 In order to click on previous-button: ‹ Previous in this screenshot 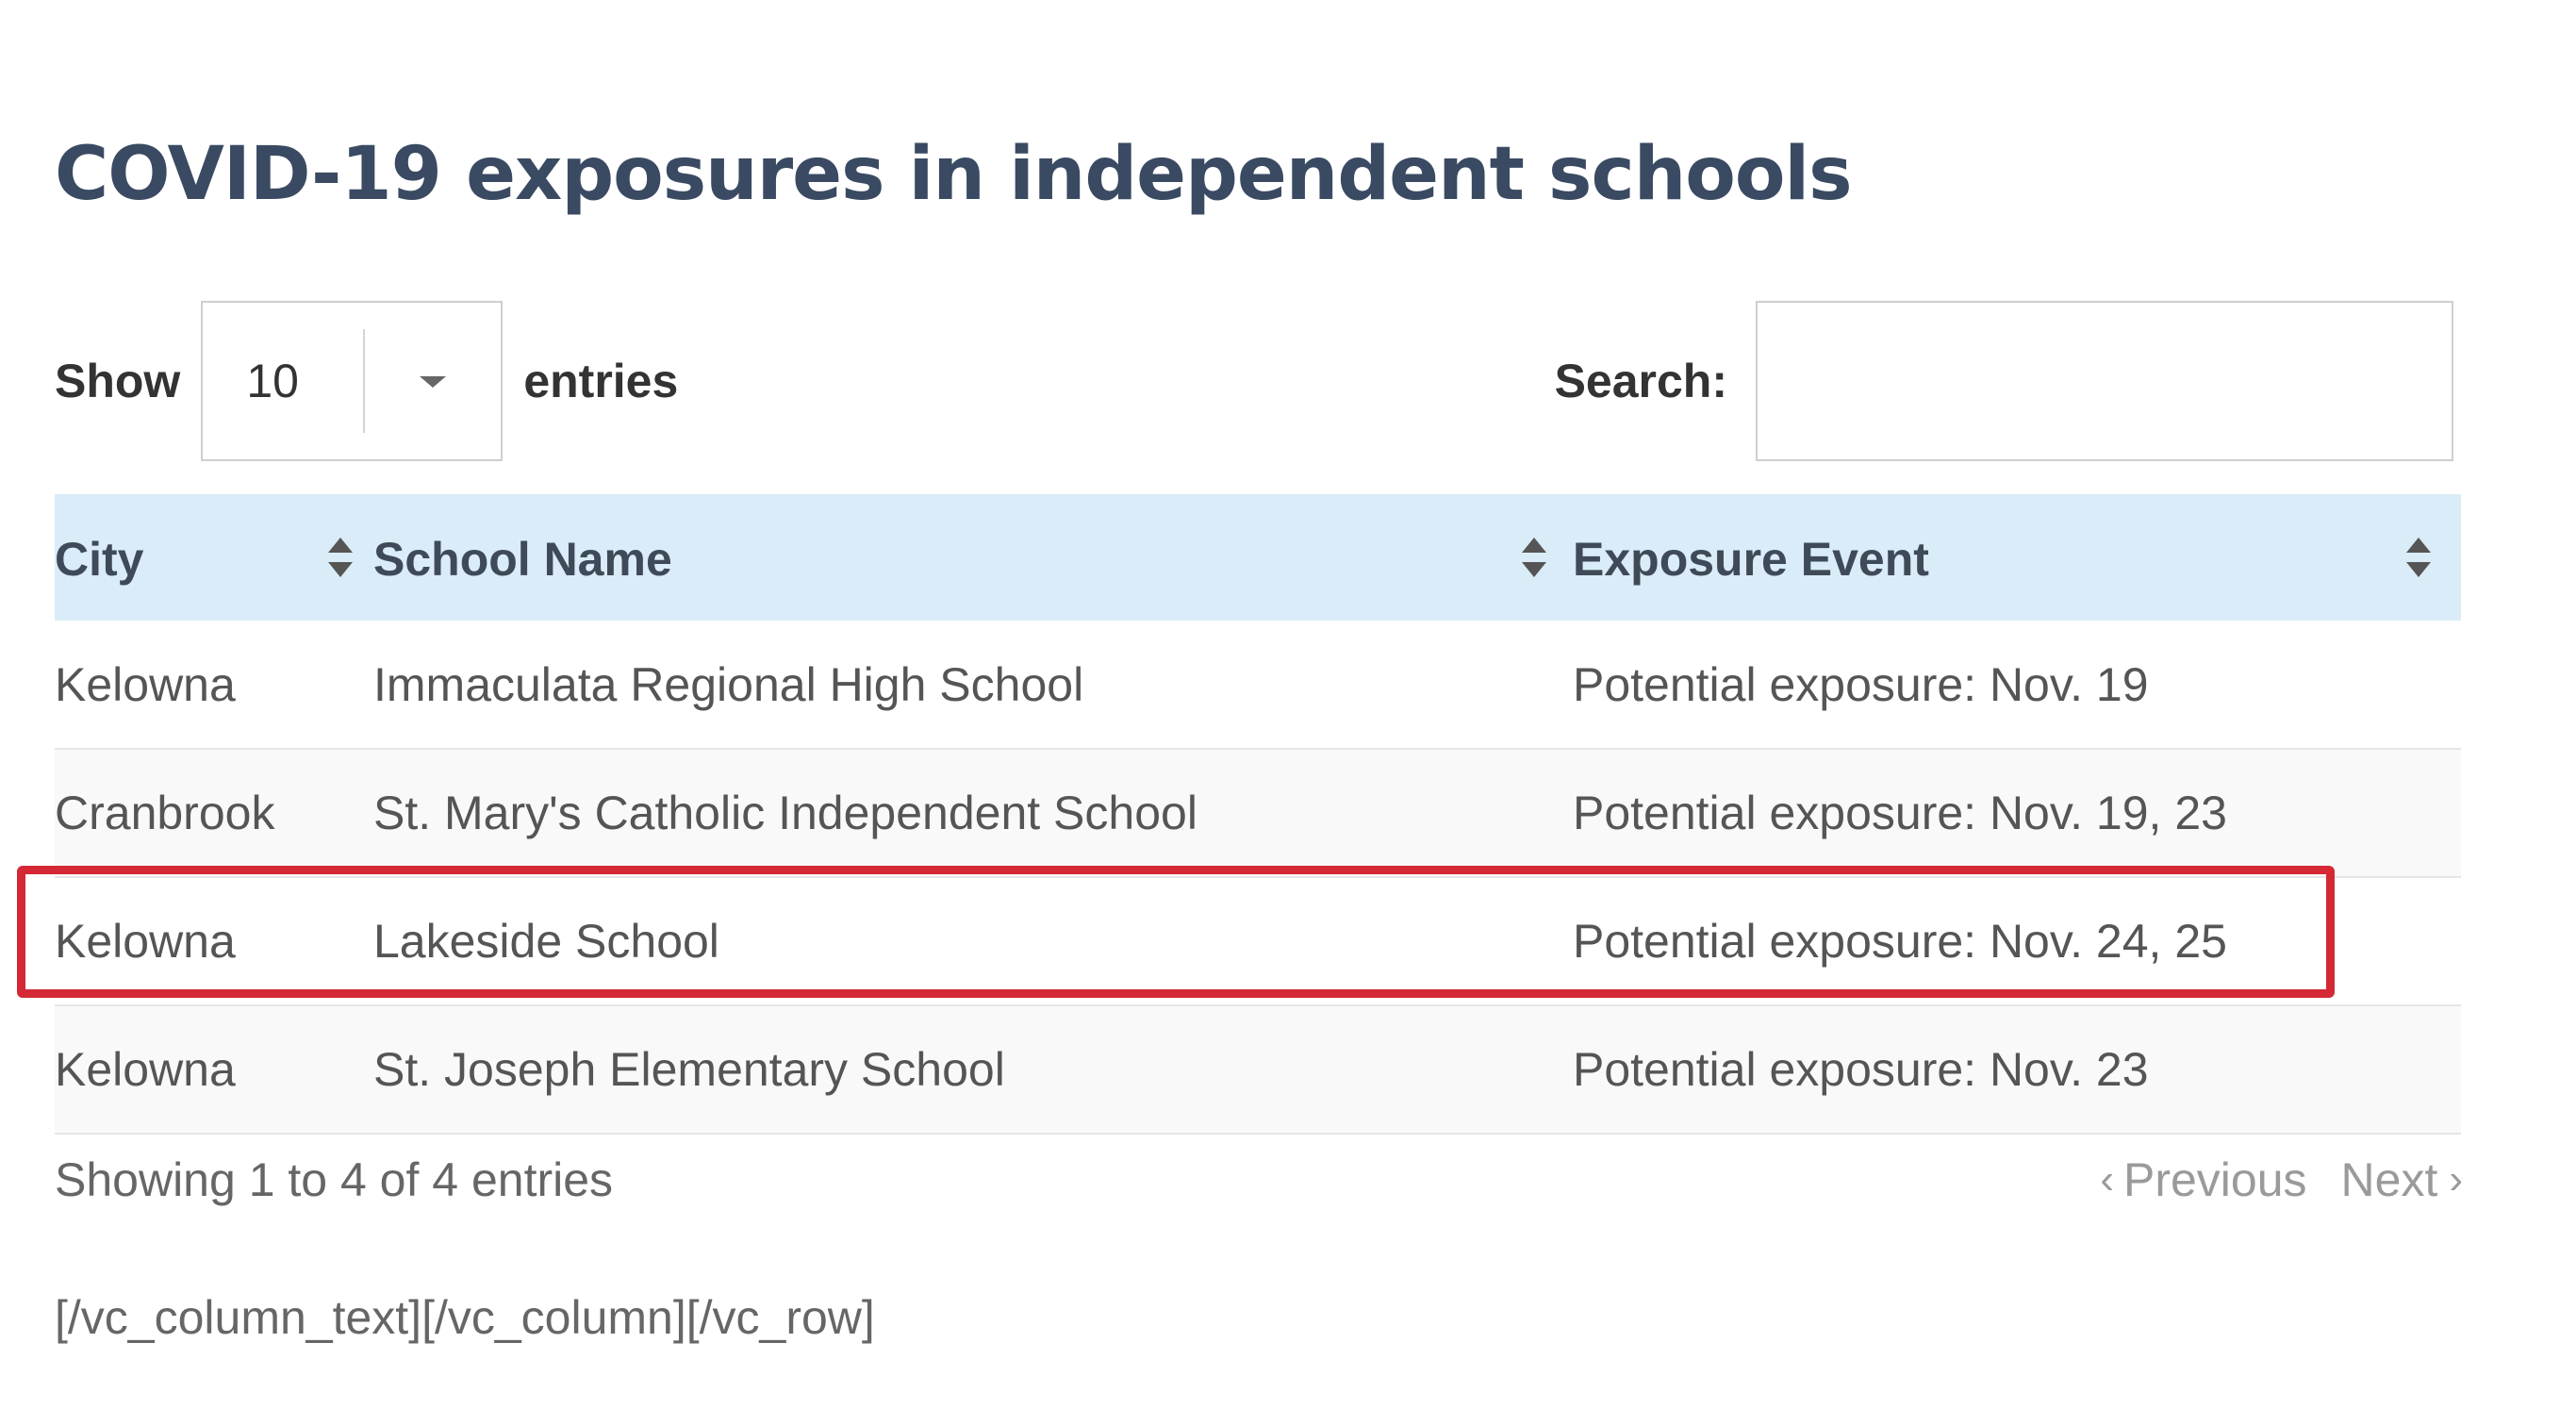, I will do `click(2203, 1179)`.